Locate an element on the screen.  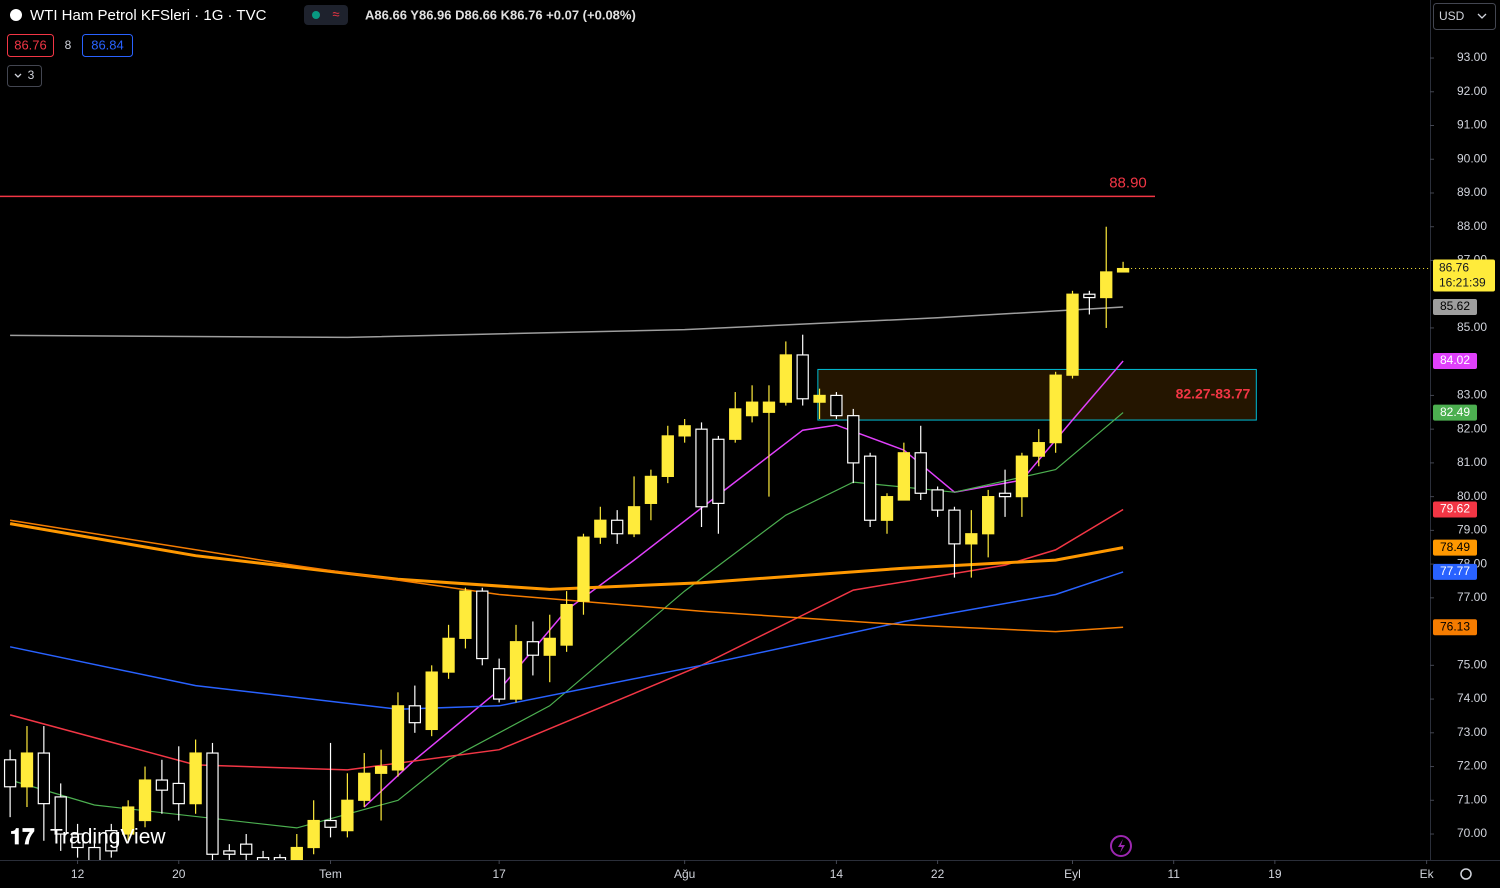
y-tick-label: 88.00 is located at coordinates (1472, 226).